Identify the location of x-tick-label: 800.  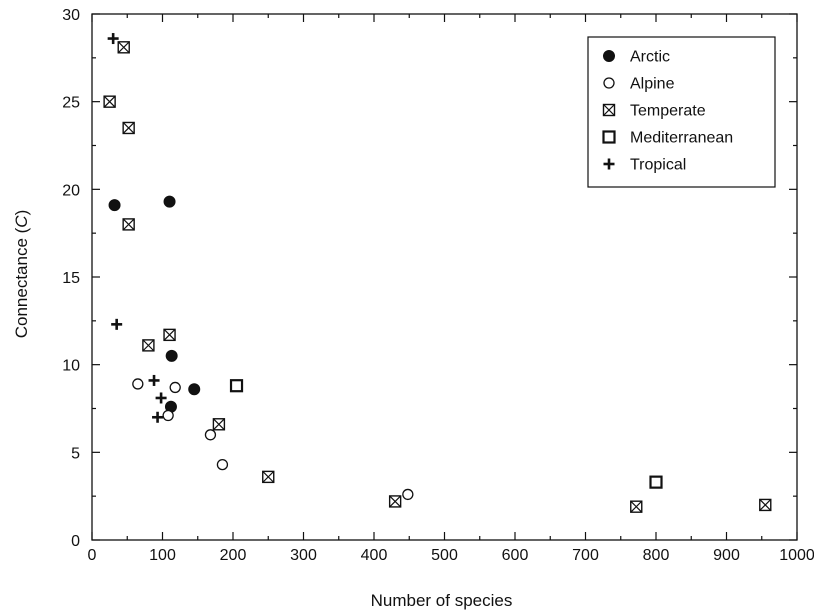
(656, 555).